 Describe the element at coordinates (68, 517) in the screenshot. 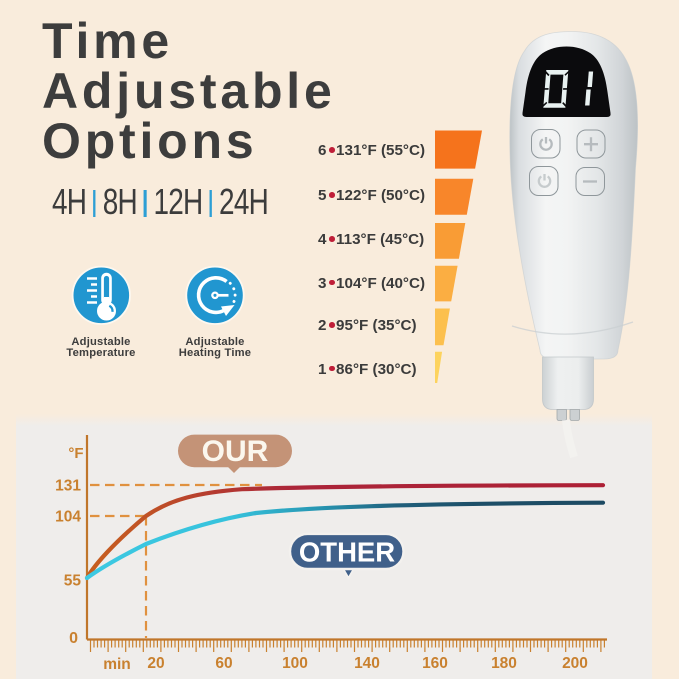

I see `svg-text: 104` at that location.